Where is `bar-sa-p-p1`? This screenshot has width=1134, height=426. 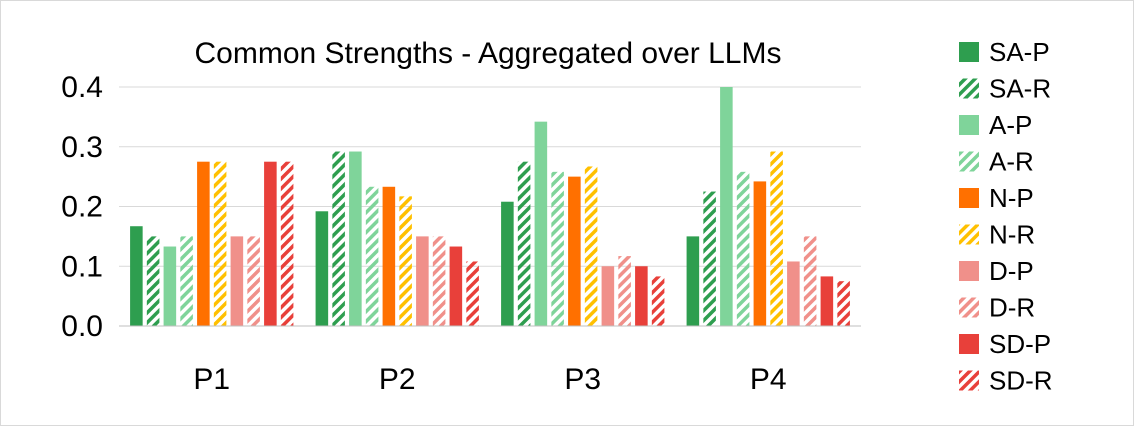 bar-sa-p-p1 is located at coordinates (136, 276).